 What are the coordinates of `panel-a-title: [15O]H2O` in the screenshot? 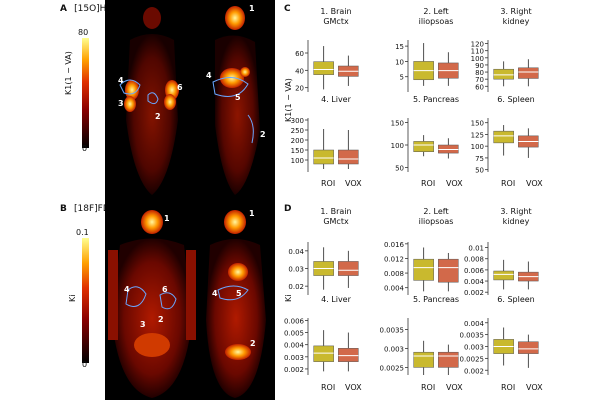 It's located at (97, 9).